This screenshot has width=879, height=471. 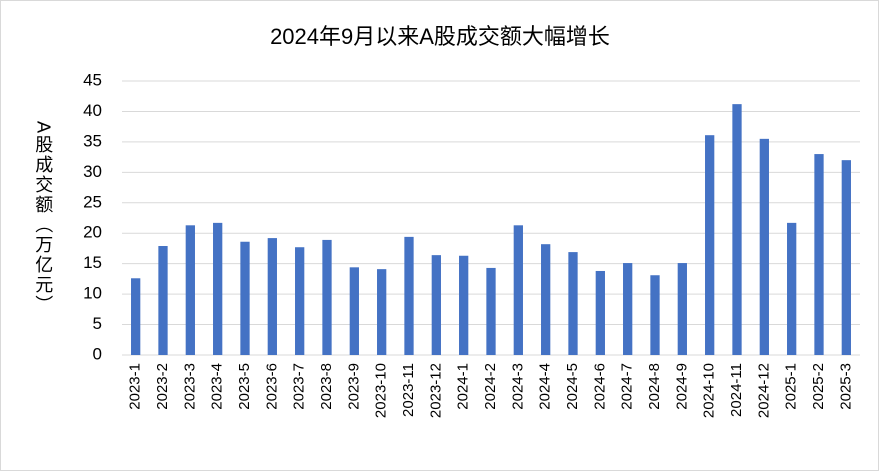 I want to click on x-tick-label: 2024-5, so click(x=572, y=386).